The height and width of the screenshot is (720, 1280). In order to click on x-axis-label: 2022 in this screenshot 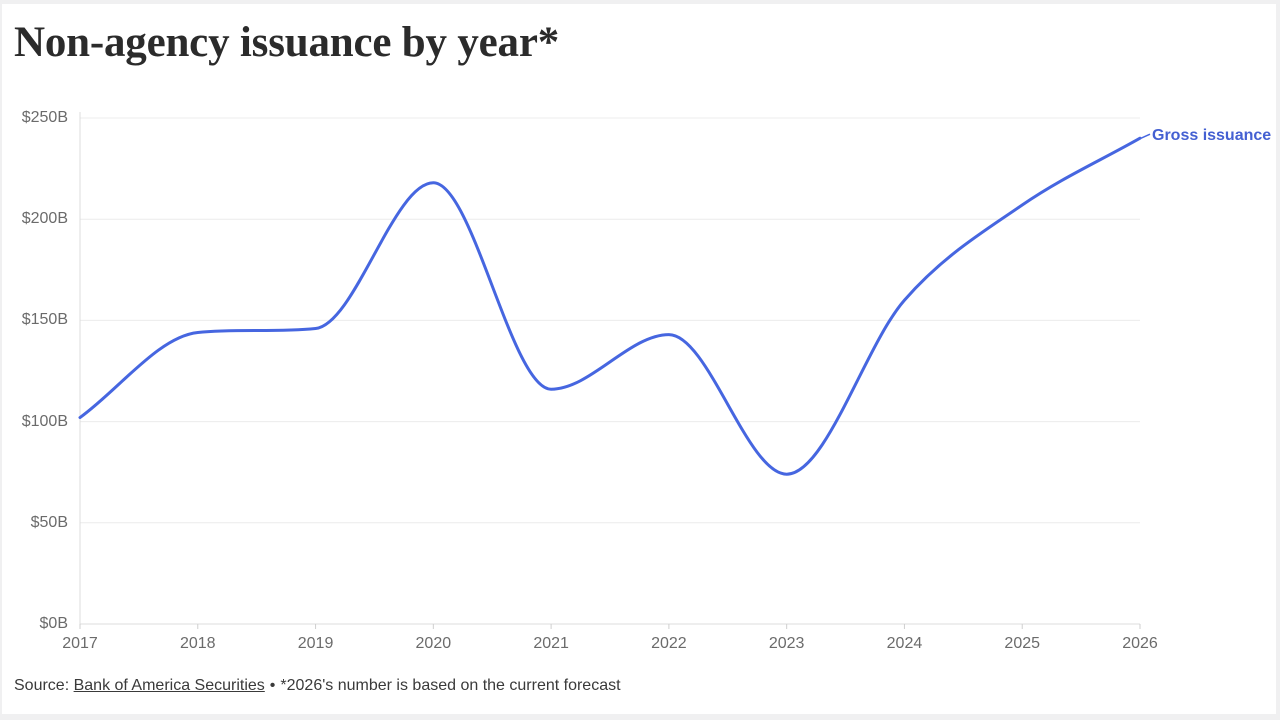, I will do `click(669, 643)`.